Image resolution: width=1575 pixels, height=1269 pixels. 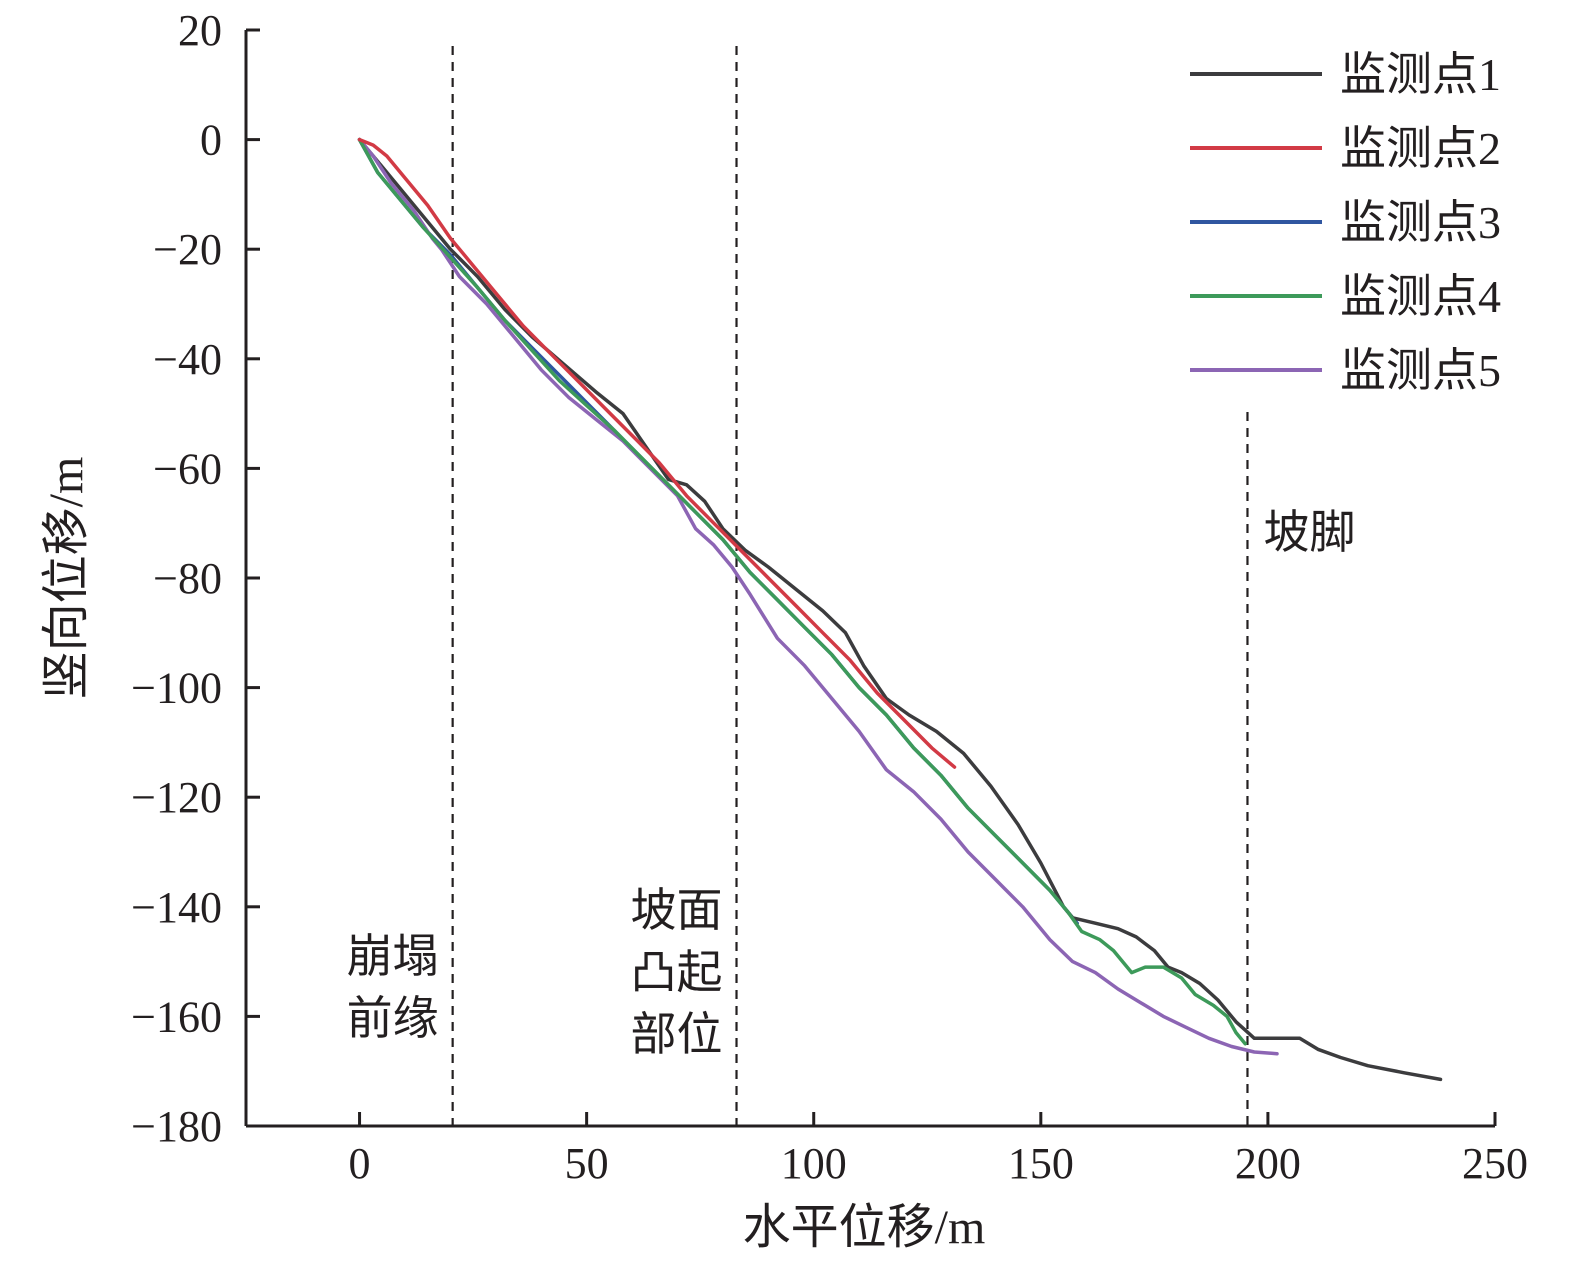 What do you see at coordinates (938, 1150) in the screenshot?
I see `x-ticks: 0 50 100 150 200 250` at bounding box center [938, 1150].